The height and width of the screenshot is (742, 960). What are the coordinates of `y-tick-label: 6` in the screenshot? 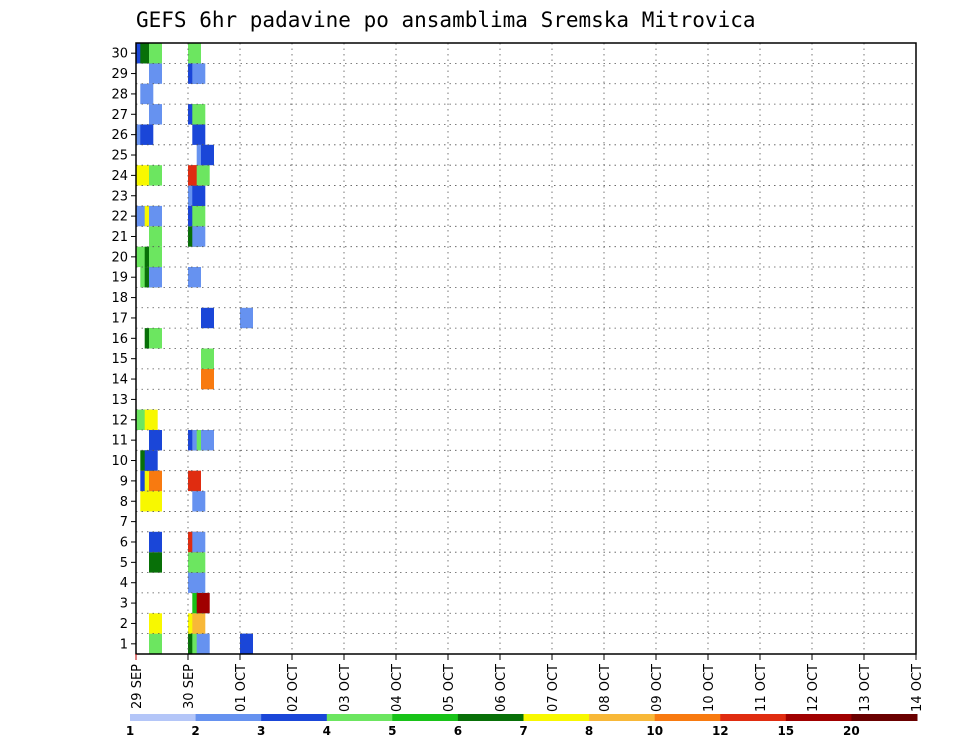 It's located at (124, 542).